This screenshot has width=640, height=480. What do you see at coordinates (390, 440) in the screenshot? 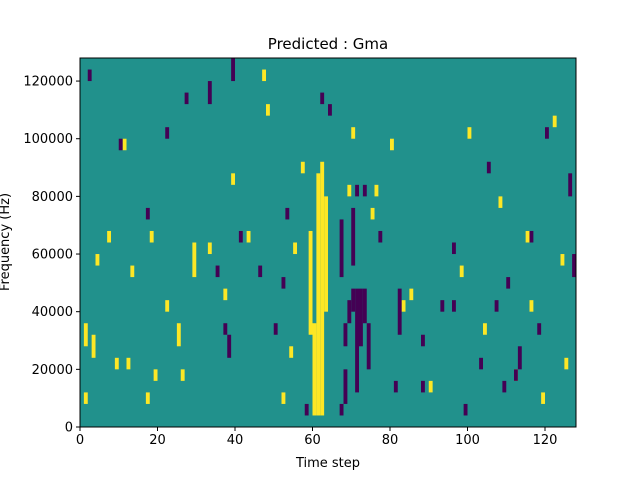
I see `x-tick-label: 80` at bounding box center [390, 440].